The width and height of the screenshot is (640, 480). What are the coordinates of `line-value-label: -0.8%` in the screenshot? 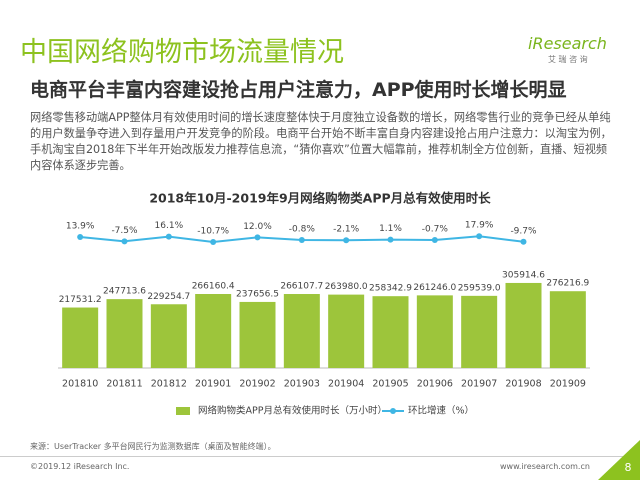 It's located at (302, 229).